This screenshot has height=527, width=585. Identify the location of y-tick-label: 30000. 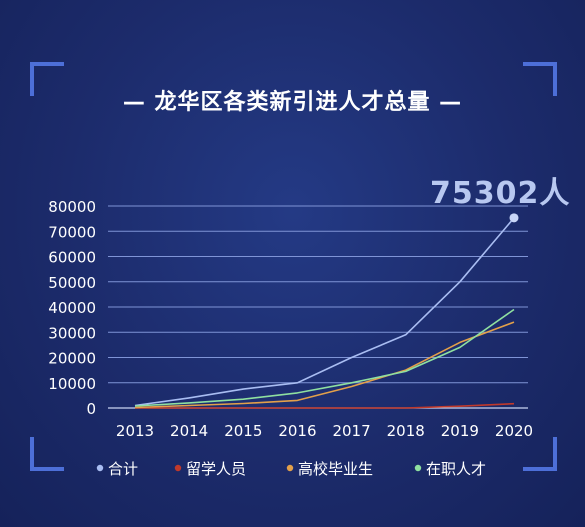
(72, 333).